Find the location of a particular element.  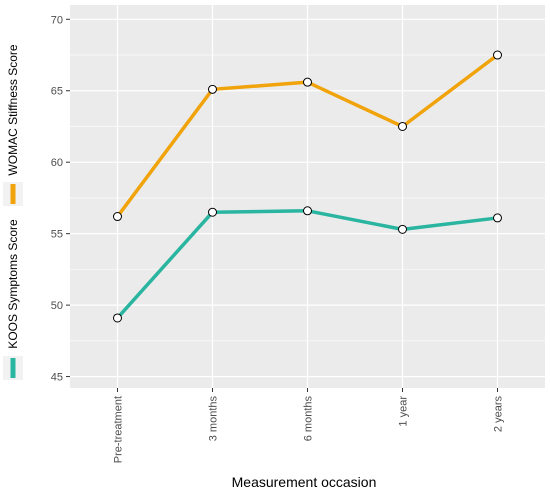

legend-label-1: KOOS Symptoms Score is located at coordinates (13, 284).